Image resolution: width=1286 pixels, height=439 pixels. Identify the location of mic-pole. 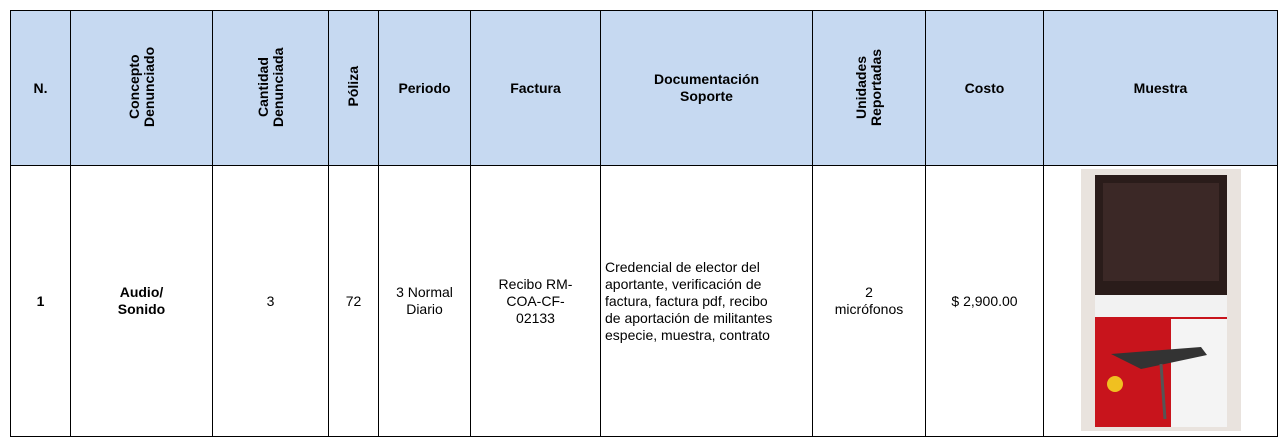
(1162, 391).